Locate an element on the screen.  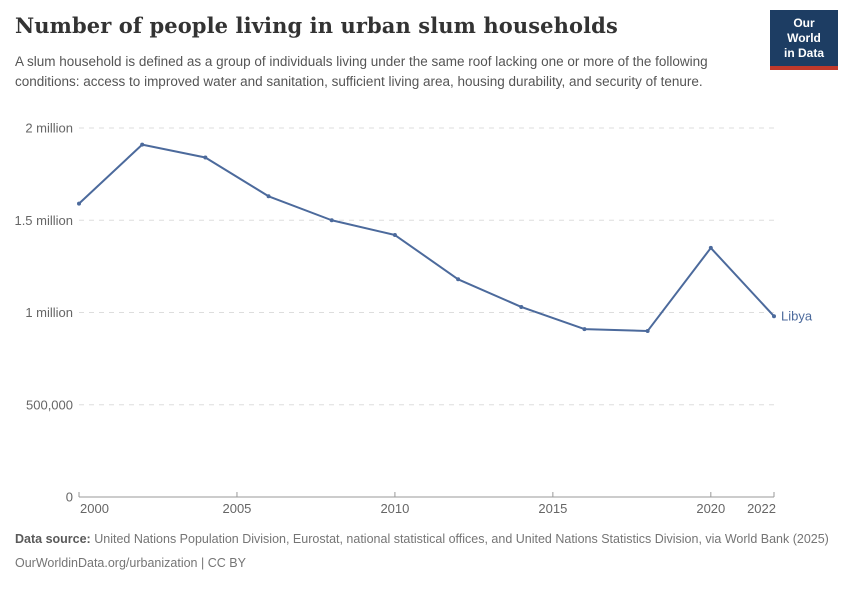
license-text: | CC BY is located at coordinates (221, 562).